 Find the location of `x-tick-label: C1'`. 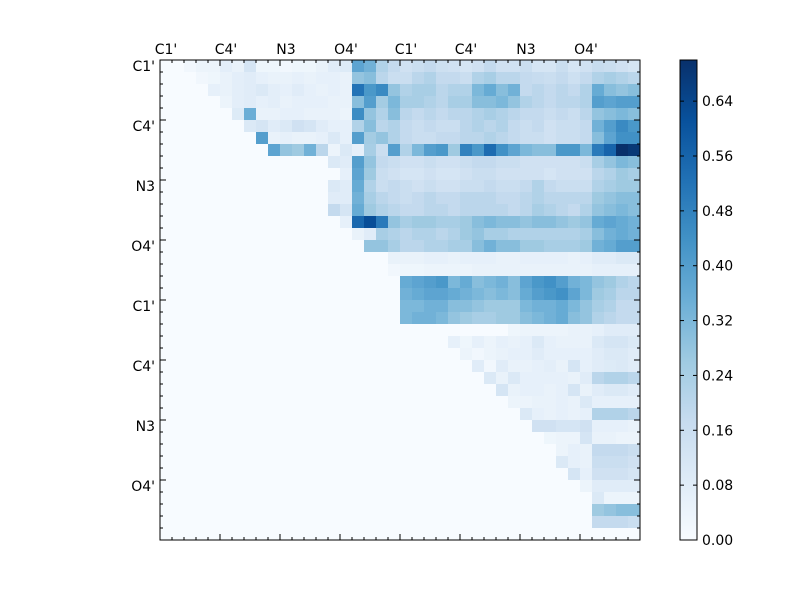

x-tick-label: C1' is located at coordinates (406, 50).